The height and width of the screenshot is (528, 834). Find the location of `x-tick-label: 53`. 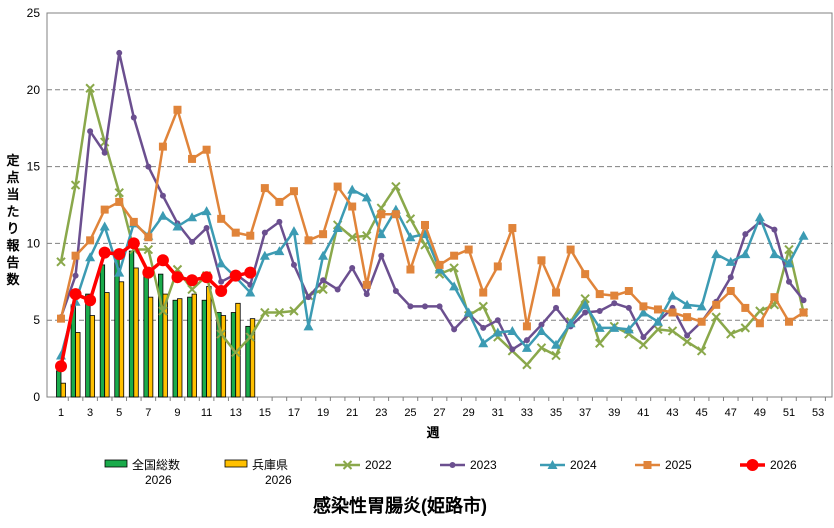

x-tick-label: 53 is located at coordinates (818, 413).